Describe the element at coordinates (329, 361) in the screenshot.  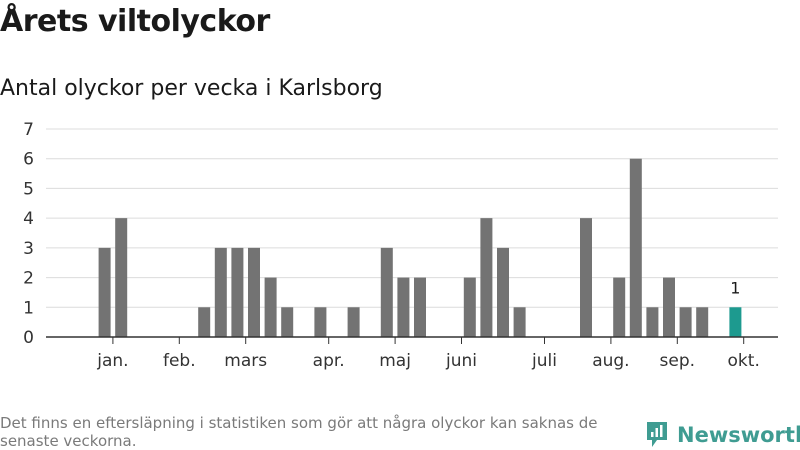
I see `x-tick-label: apr.` at that location.